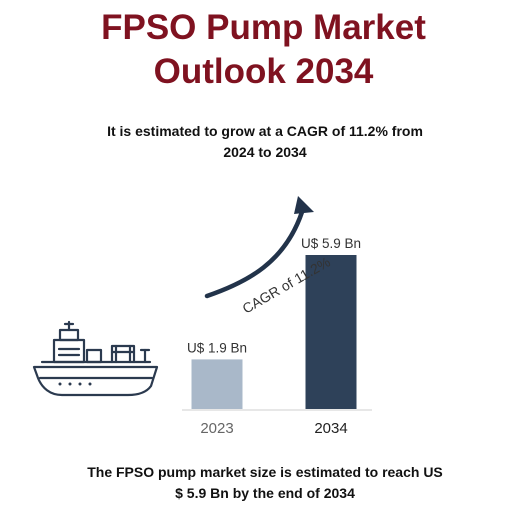  I want to click on cagr-statement-line-2: 2024 to 2034, so click(265, 152).